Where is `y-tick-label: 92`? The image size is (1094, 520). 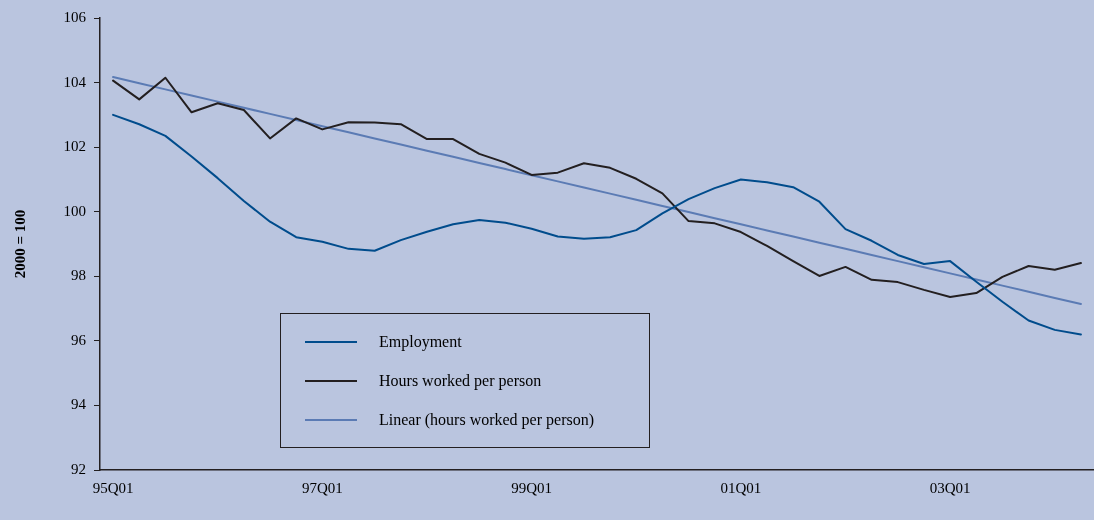
y-tick-label: 92 is located at coordinates (78, 468).